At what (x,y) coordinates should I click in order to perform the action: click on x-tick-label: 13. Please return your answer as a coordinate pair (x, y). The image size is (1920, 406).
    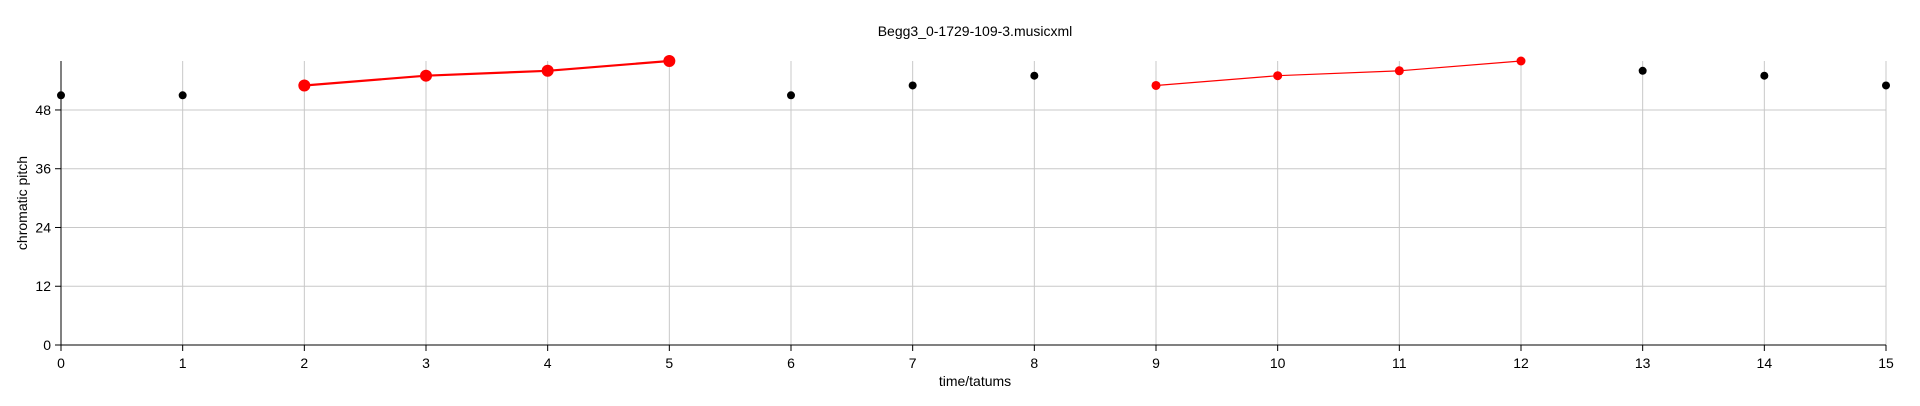
    Looking at the image, I should click on (1643, 363).